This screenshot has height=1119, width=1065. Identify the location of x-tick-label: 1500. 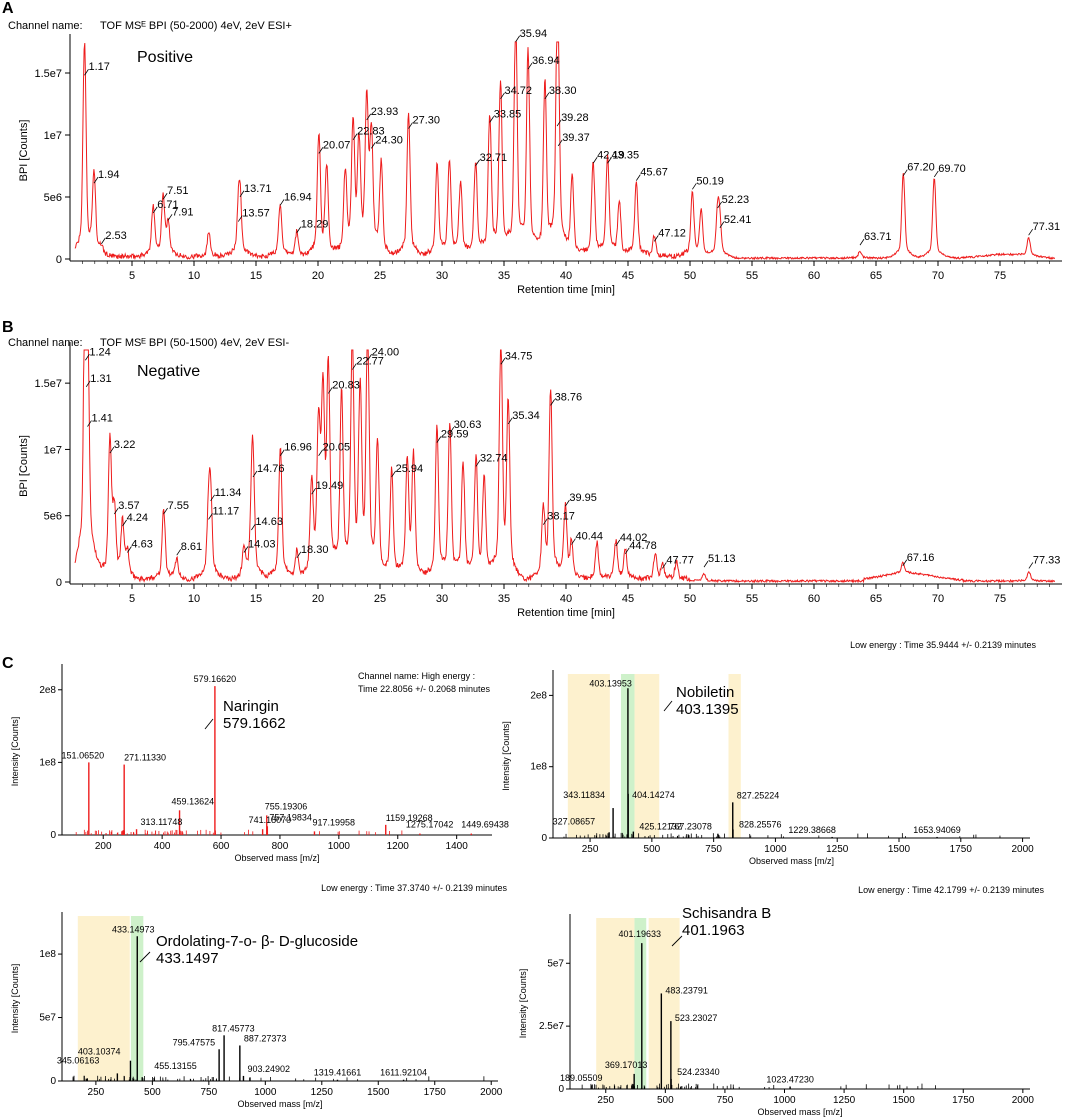
(378, 1092).